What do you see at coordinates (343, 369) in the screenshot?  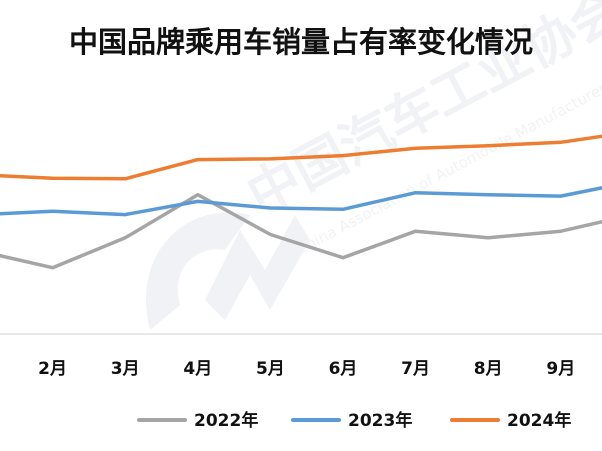 I see `x-tick-label: 6月` at bounding box center [343, 369].